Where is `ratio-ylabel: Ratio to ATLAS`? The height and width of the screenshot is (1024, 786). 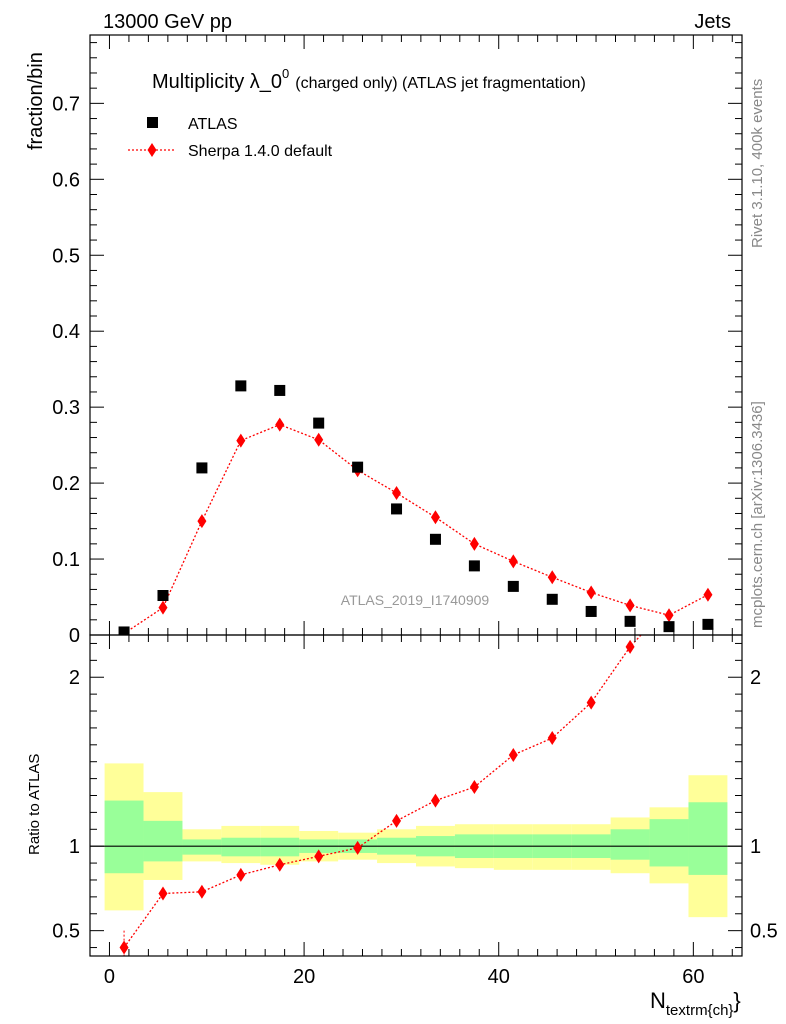 ratio-ylabel: Ratio to ATLAS is located at coordinates (34, 804).